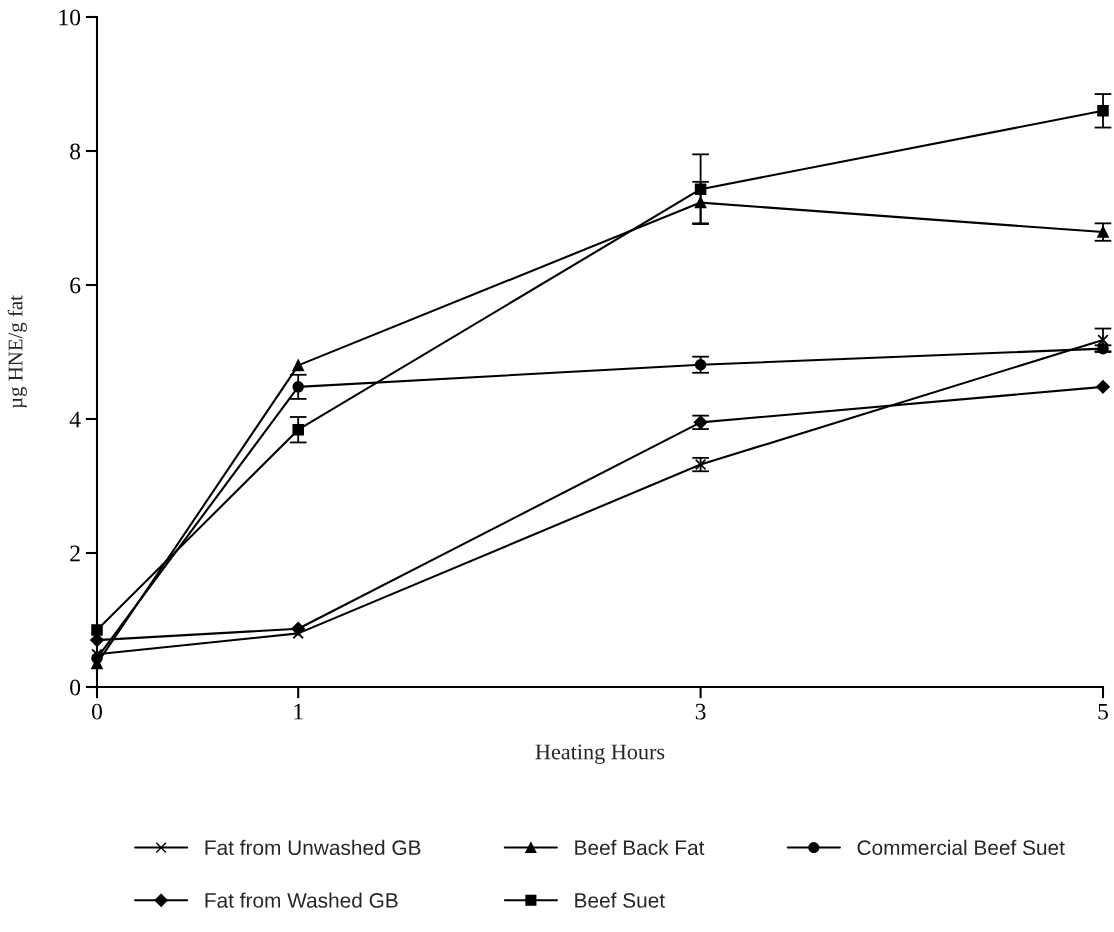  What do you see at coordinates (97, 711) in the screenshot?
I see `x-tick-label: 0` at bounding box center [97, 711].